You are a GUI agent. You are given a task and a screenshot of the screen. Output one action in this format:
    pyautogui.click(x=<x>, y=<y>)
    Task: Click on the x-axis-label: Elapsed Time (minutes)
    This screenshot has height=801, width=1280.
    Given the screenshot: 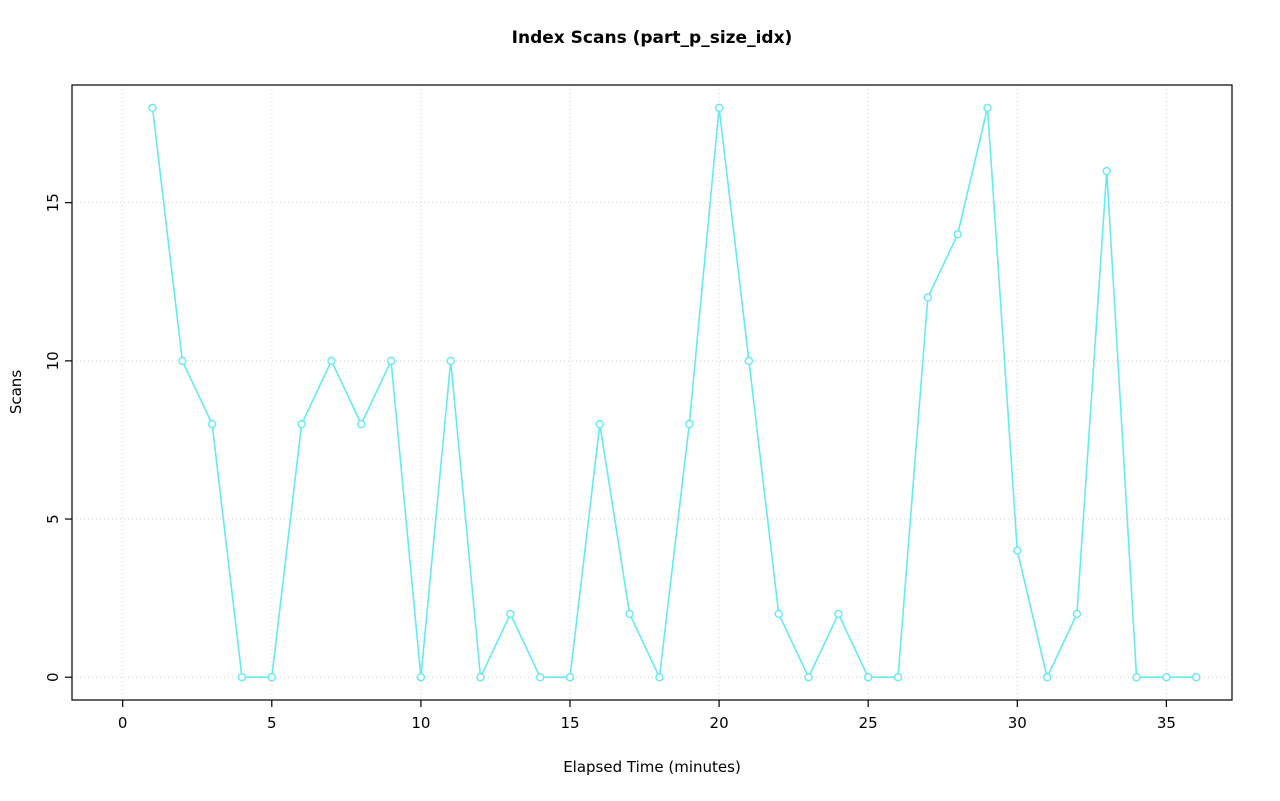 What is the action you would take?
    pyautogui.click(x=652, y=767)
    